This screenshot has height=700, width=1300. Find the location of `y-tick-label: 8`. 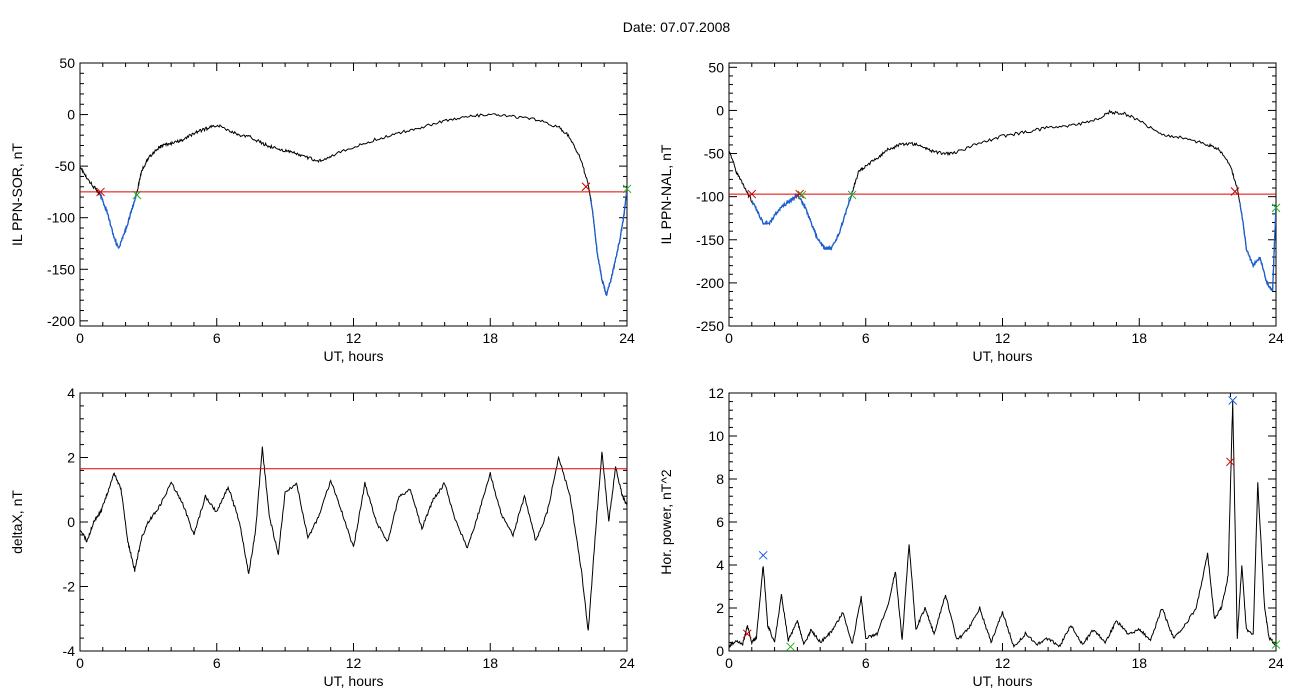

y-tick-label: 8 is located at coordinates (720, 479).